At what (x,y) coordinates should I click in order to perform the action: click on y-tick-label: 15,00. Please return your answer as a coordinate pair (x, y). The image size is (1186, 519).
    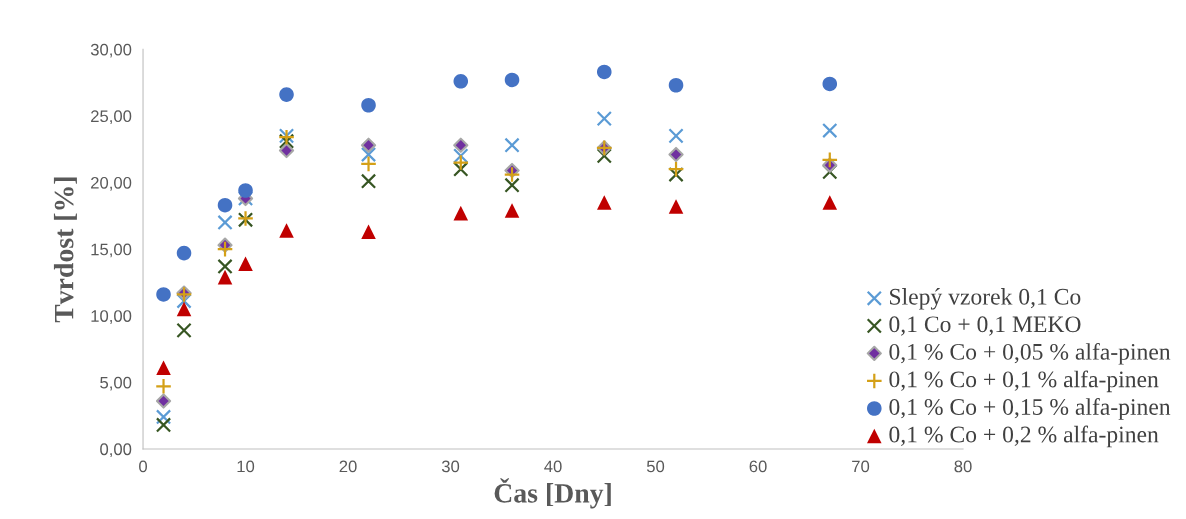
    Looking at the image, I should click on (111, 250).